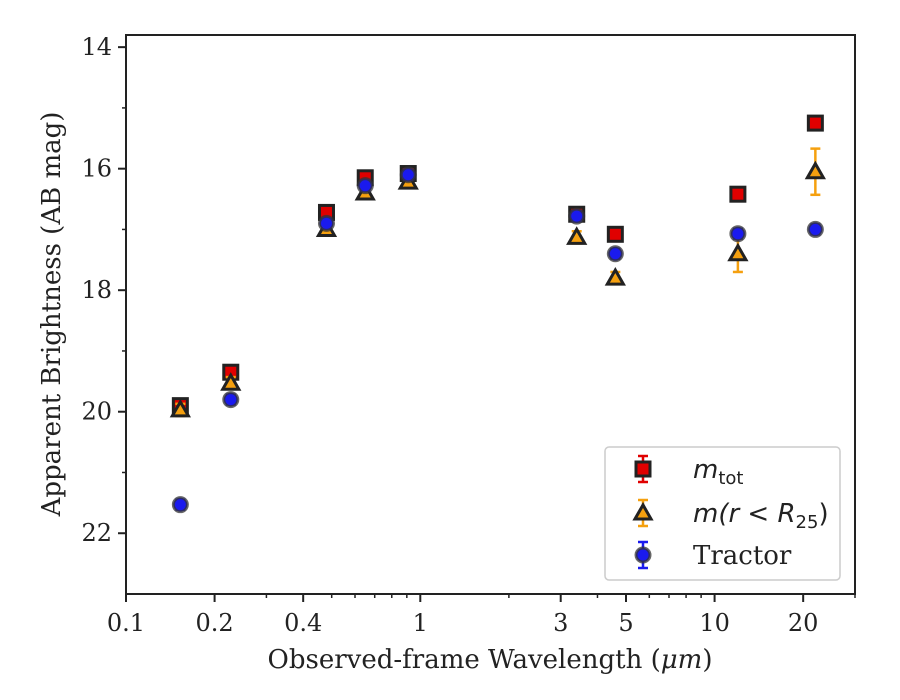 The height and width of the screenshot is (700, 900). I want to click on y-tick-label-1: 16, so click(96, 169).